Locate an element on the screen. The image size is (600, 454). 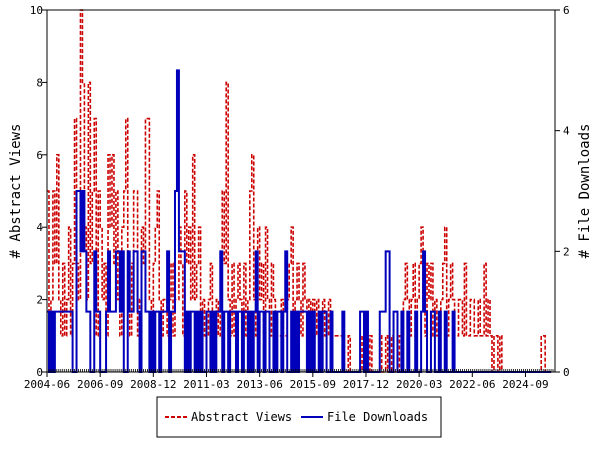
y-left-tick-label: 2 is located at coordinates (39, 300).